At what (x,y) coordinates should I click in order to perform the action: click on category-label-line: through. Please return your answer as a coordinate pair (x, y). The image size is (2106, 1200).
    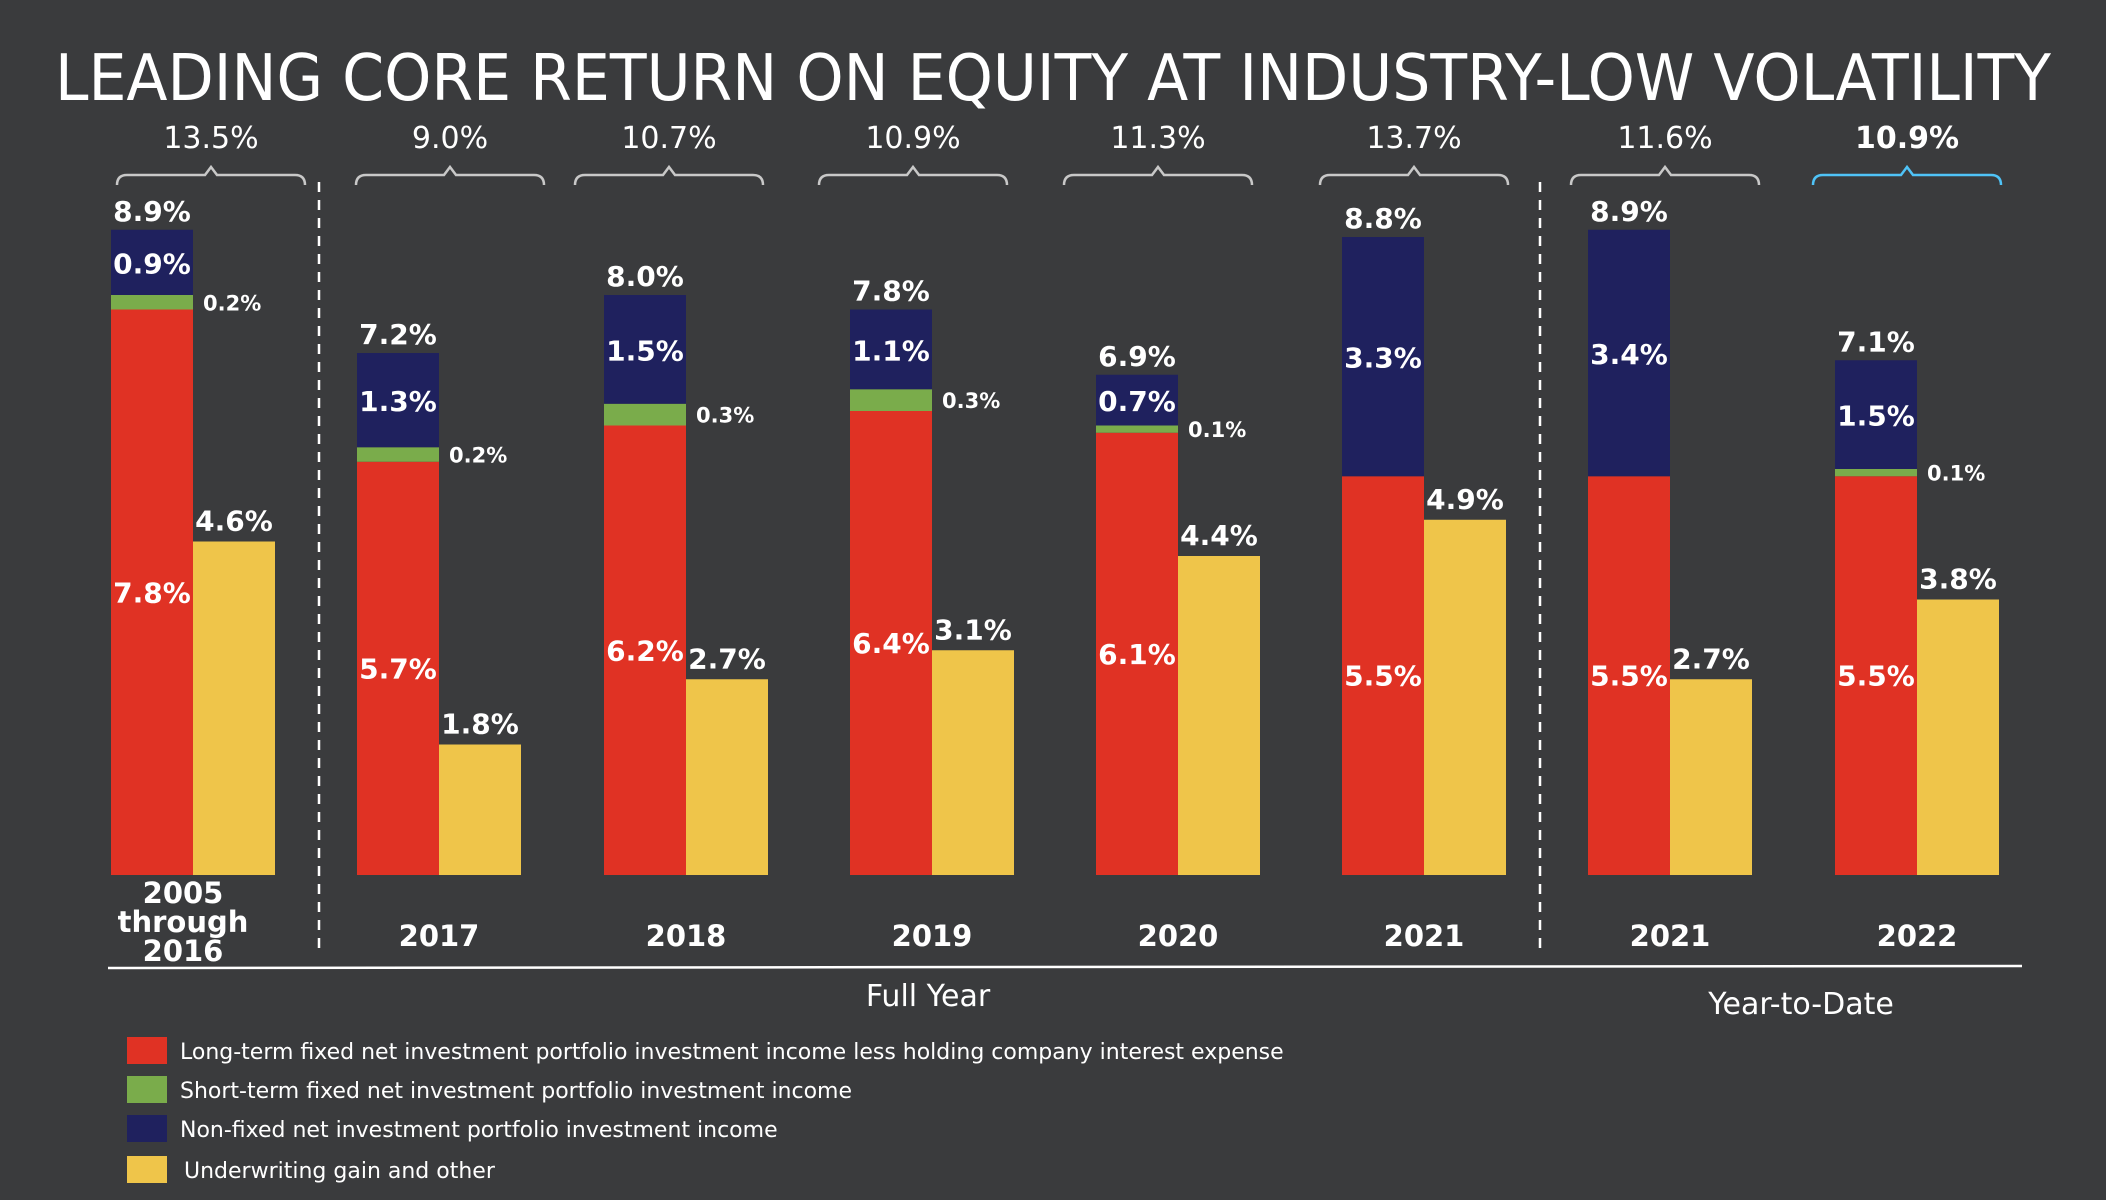
    Looking at the image, I should click on (183, 922).